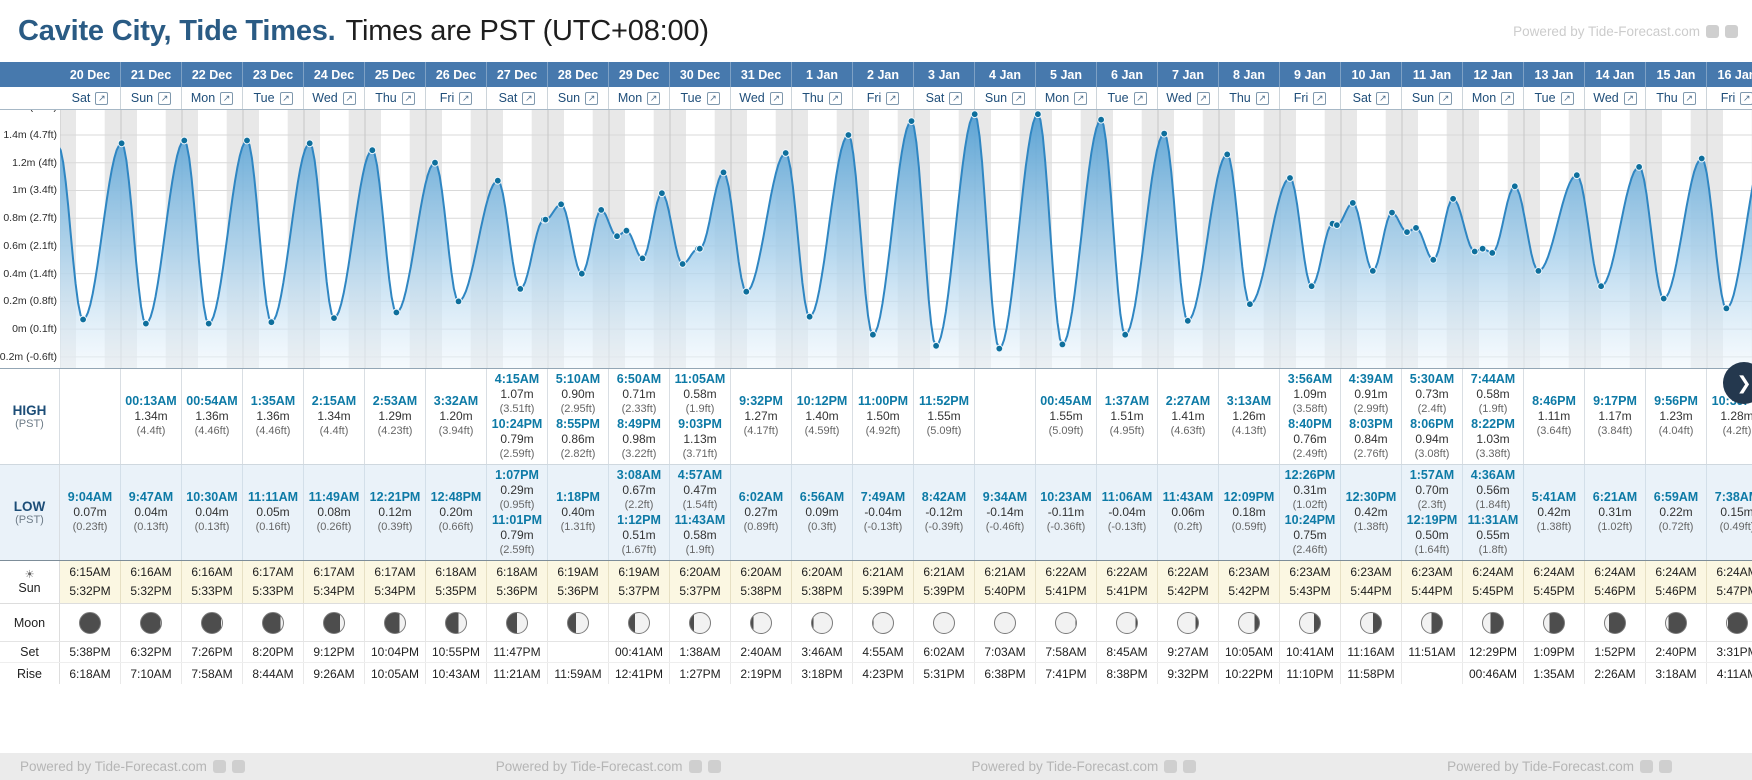 This screenshot has width=1752, height=780. I want to click on tide-event: 8:55PM 0.86m (2.82ft), so click(578, 439).